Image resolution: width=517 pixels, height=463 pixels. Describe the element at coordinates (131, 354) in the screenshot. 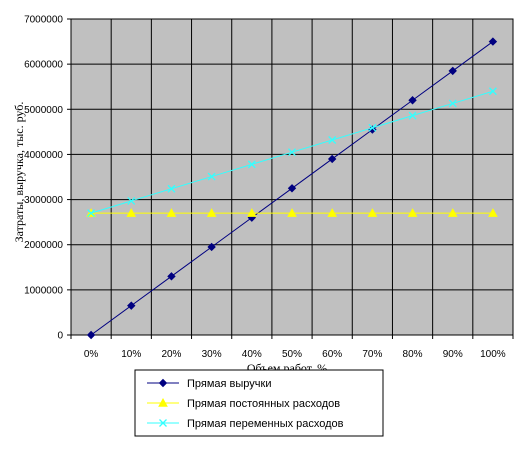

I see `x-tick-label: 10%` at that location.